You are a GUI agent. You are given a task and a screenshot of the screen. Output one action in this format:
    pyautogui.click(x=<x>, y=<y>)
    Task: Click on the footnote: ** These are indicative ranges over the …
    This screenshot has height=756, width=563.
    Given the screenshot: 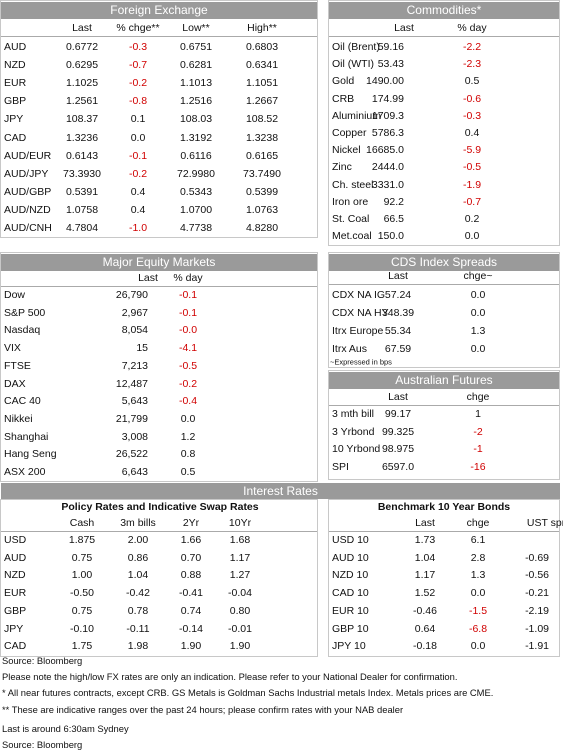 What is the action you would take?
    pyautogui.click(x=203, y=709)
    